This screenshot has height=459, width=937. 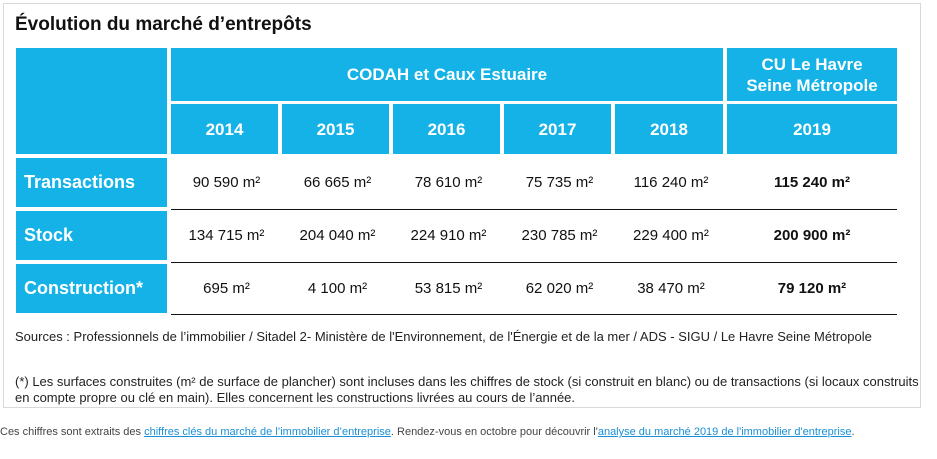 I want to click on table-cell: 204 040 m², so click(x=337, y=235).